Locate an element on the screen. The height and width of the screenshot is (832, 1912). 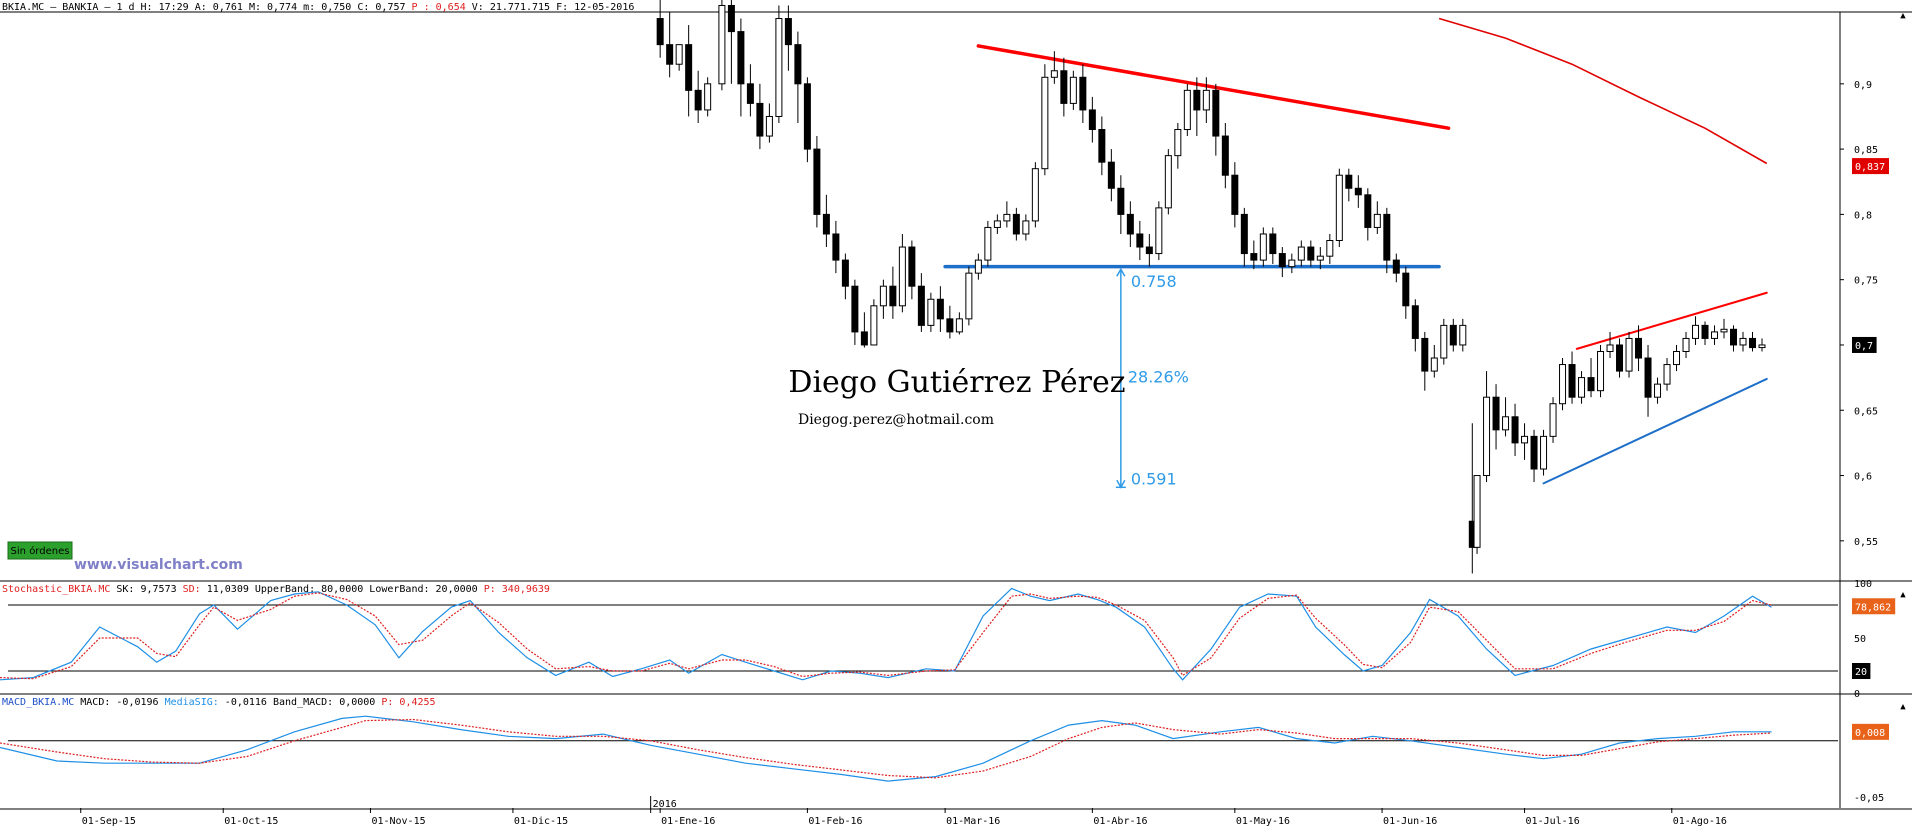
macd-legend-part: P: is located at coordinates (387, 702).